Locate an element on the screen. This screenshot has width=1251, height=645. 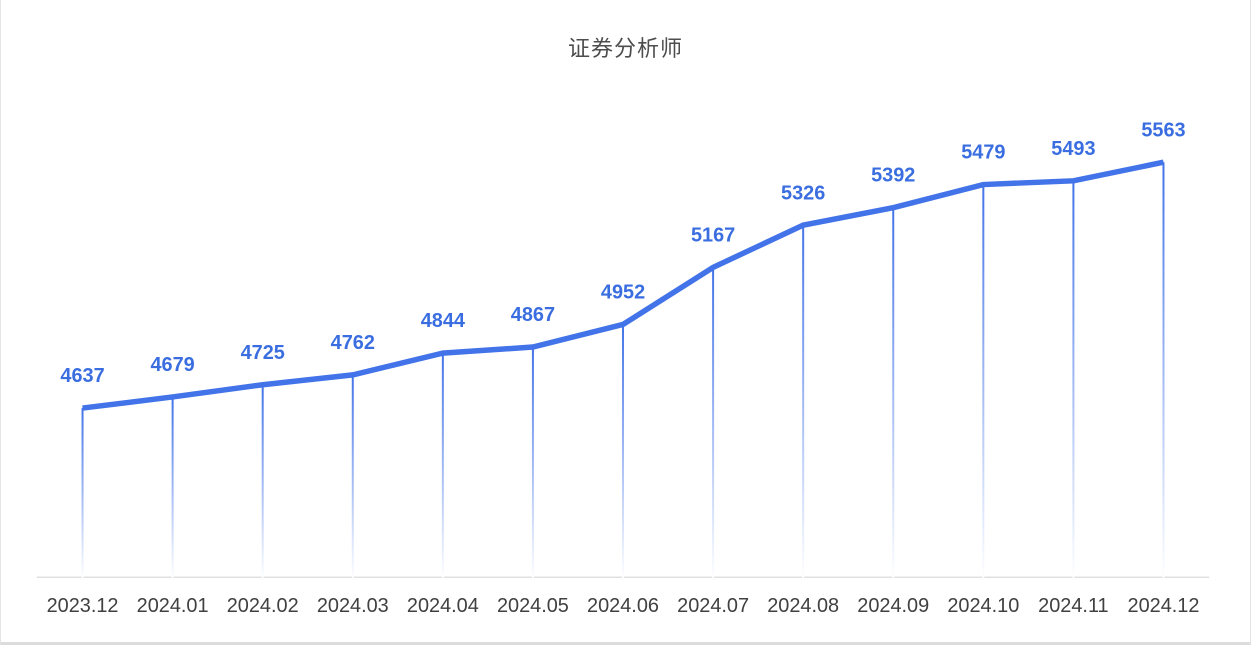
data-label: 4867 is located at coordinates (533, 315).